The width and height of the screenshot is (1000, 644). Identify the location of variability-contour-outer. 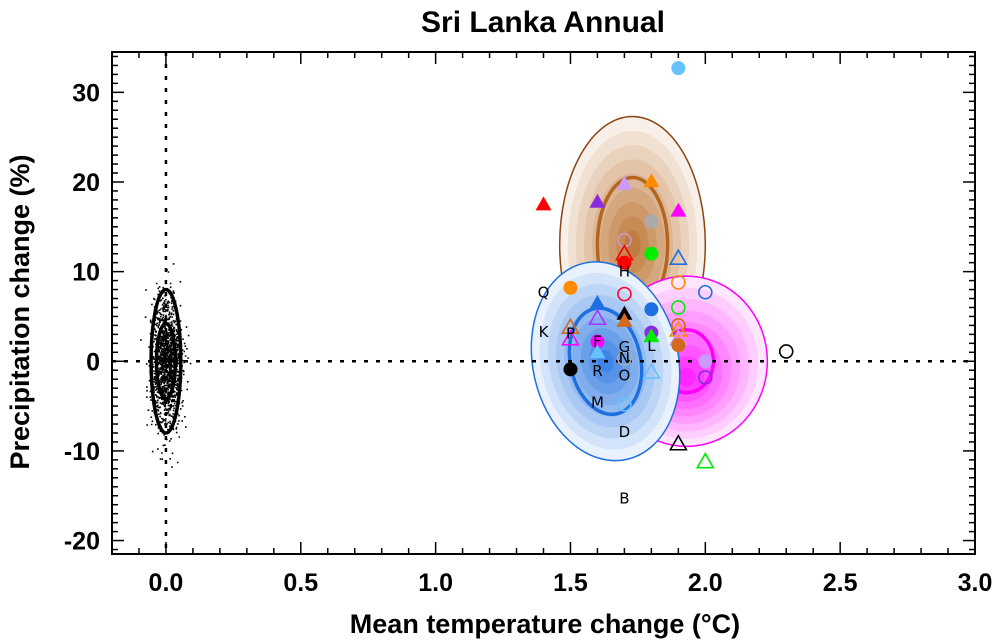
(166, 361).